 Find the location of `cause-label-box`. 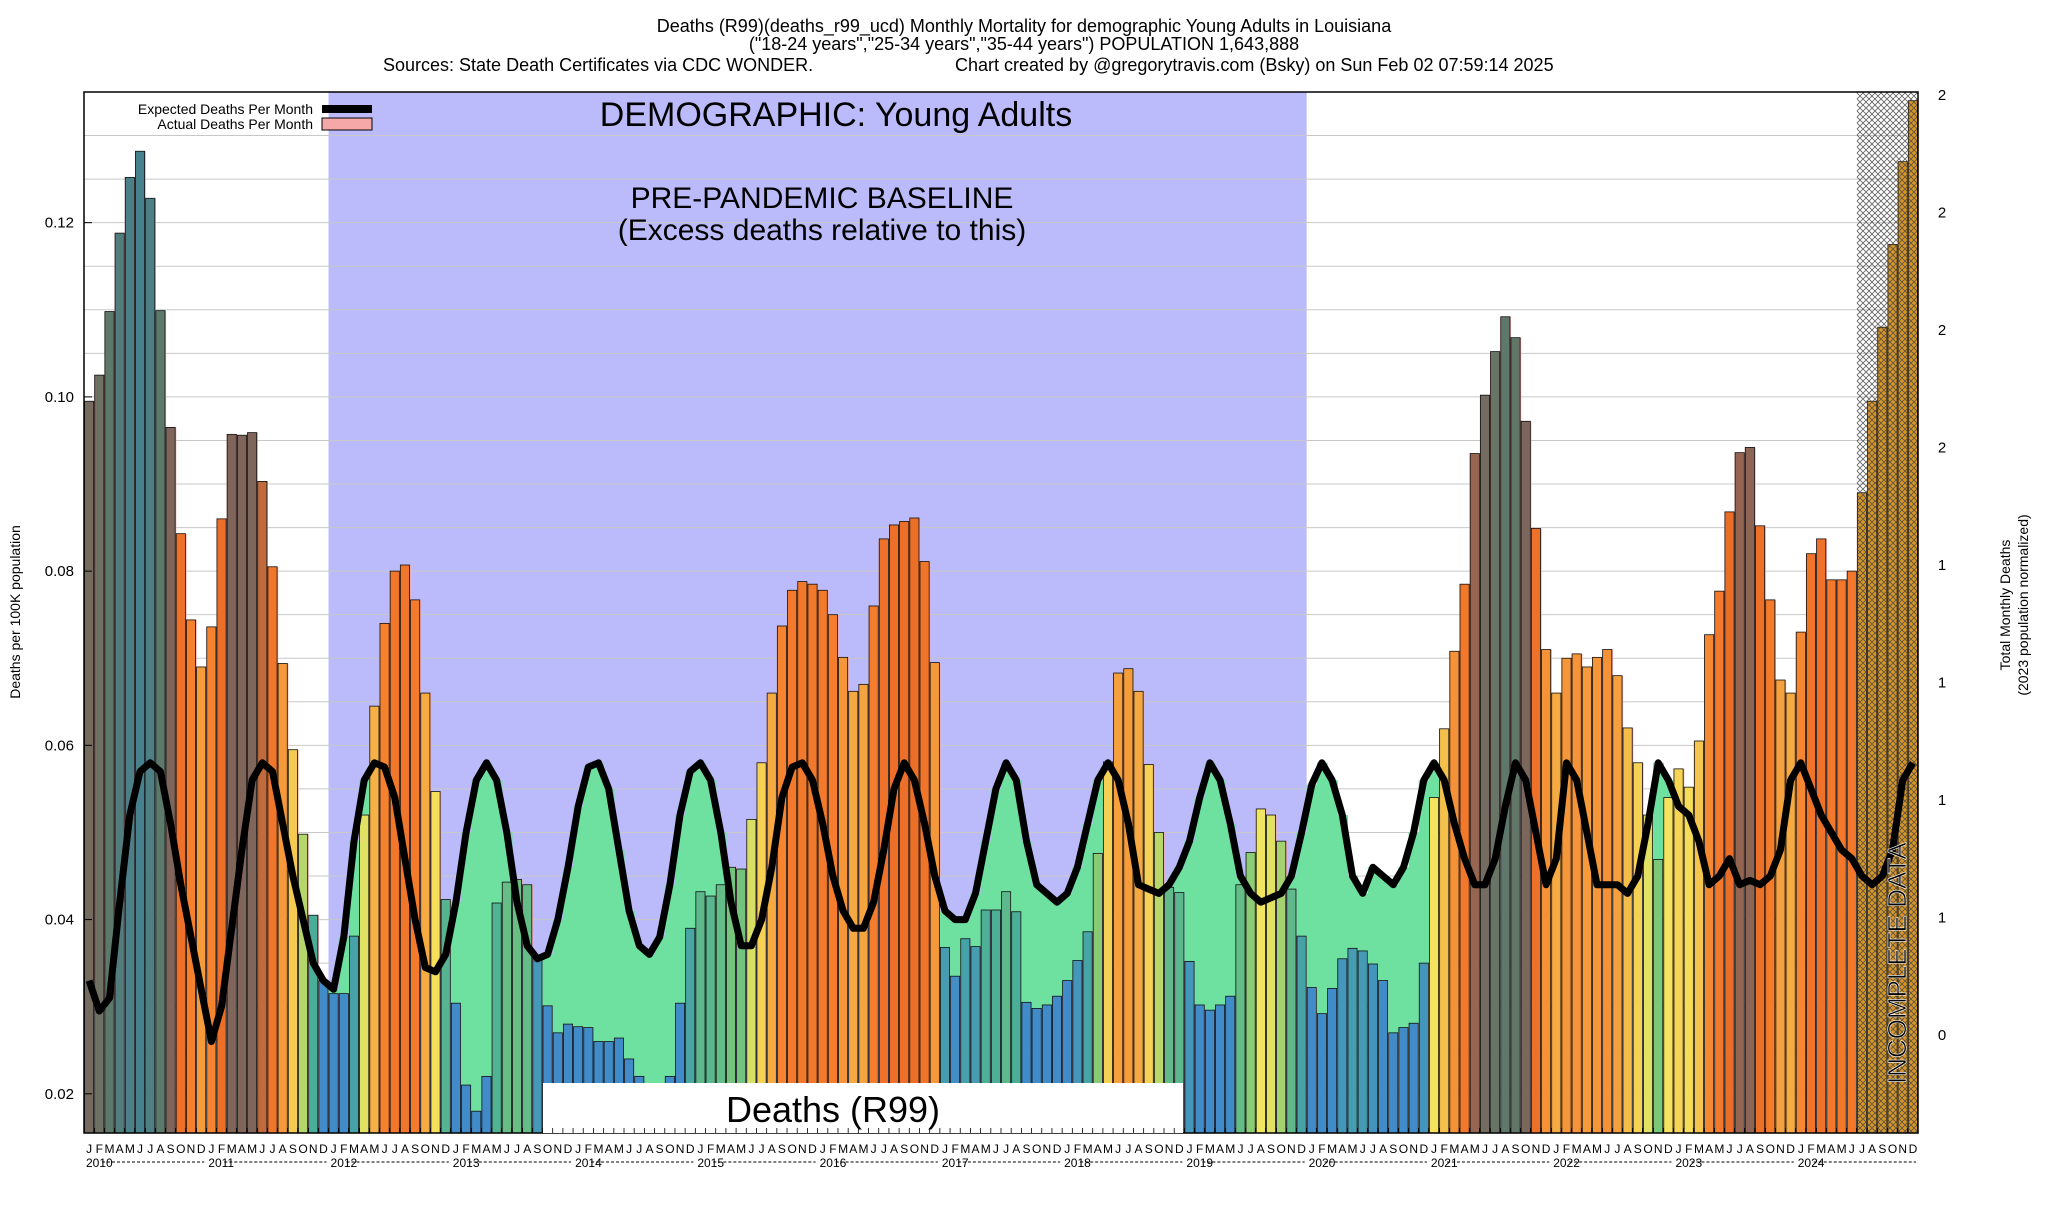

cause-label-box is located at coordinates (863, 1108).